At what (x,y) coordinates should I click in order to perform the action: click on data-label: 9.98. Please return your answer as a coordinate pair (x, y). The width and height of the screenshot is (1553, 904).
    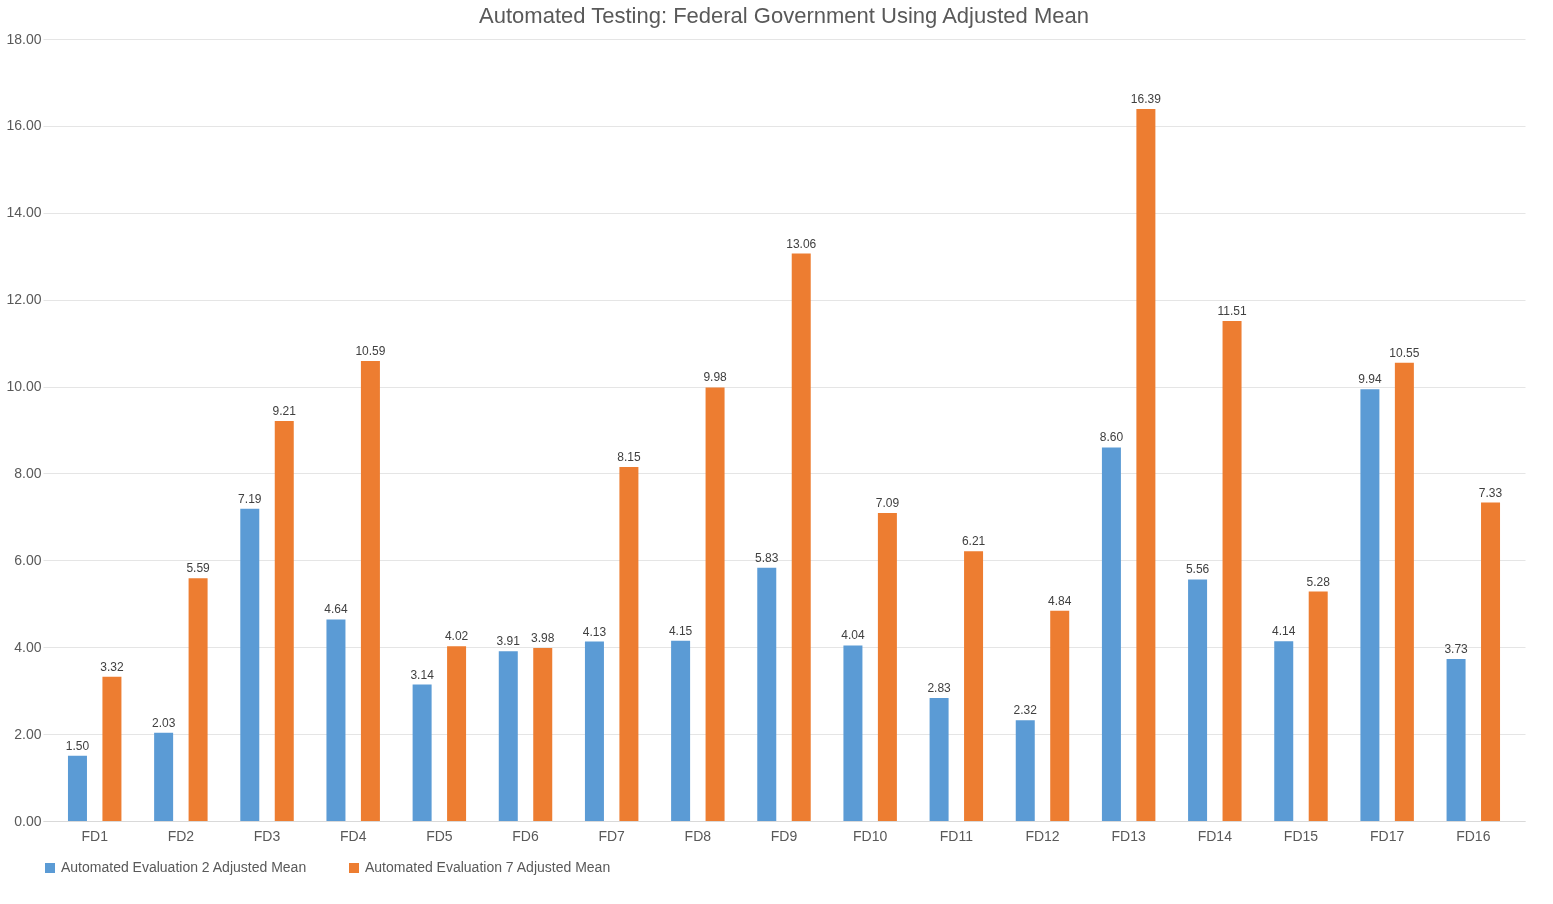
    Looking at the image, I should click on (715, 377).